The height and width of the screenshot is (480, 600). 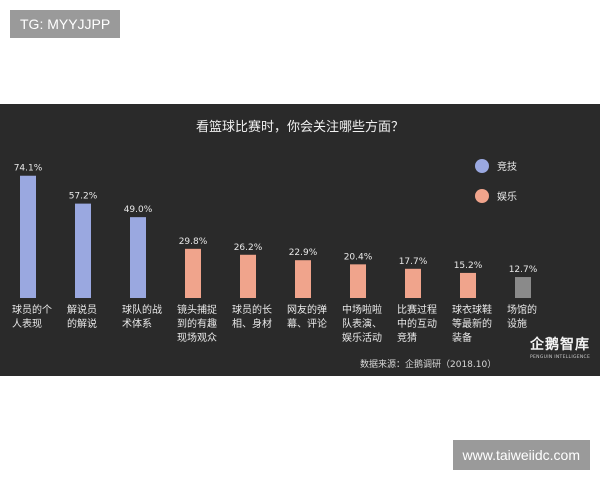 What do you see at coordinates (65, 24) in the screenshot?
I see `watermark-tag-top: TG: MYYJJPP` at bounding box center [65, 24].